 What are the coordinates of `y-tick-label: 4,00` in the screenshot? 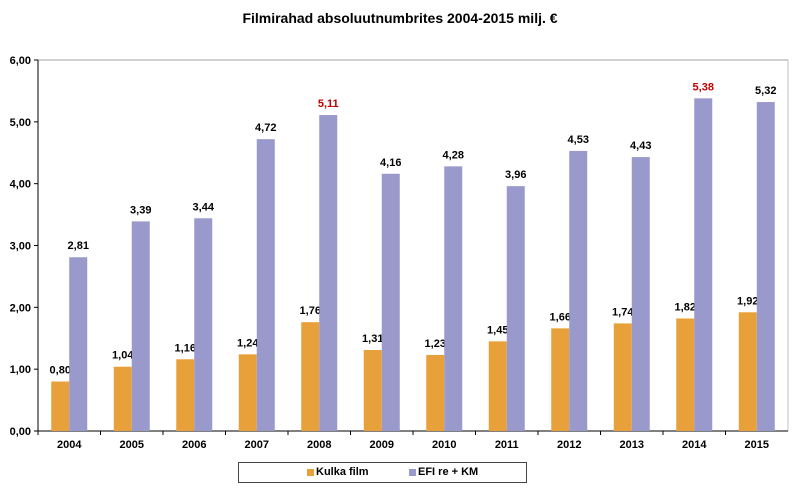 It's located at (20, 185).